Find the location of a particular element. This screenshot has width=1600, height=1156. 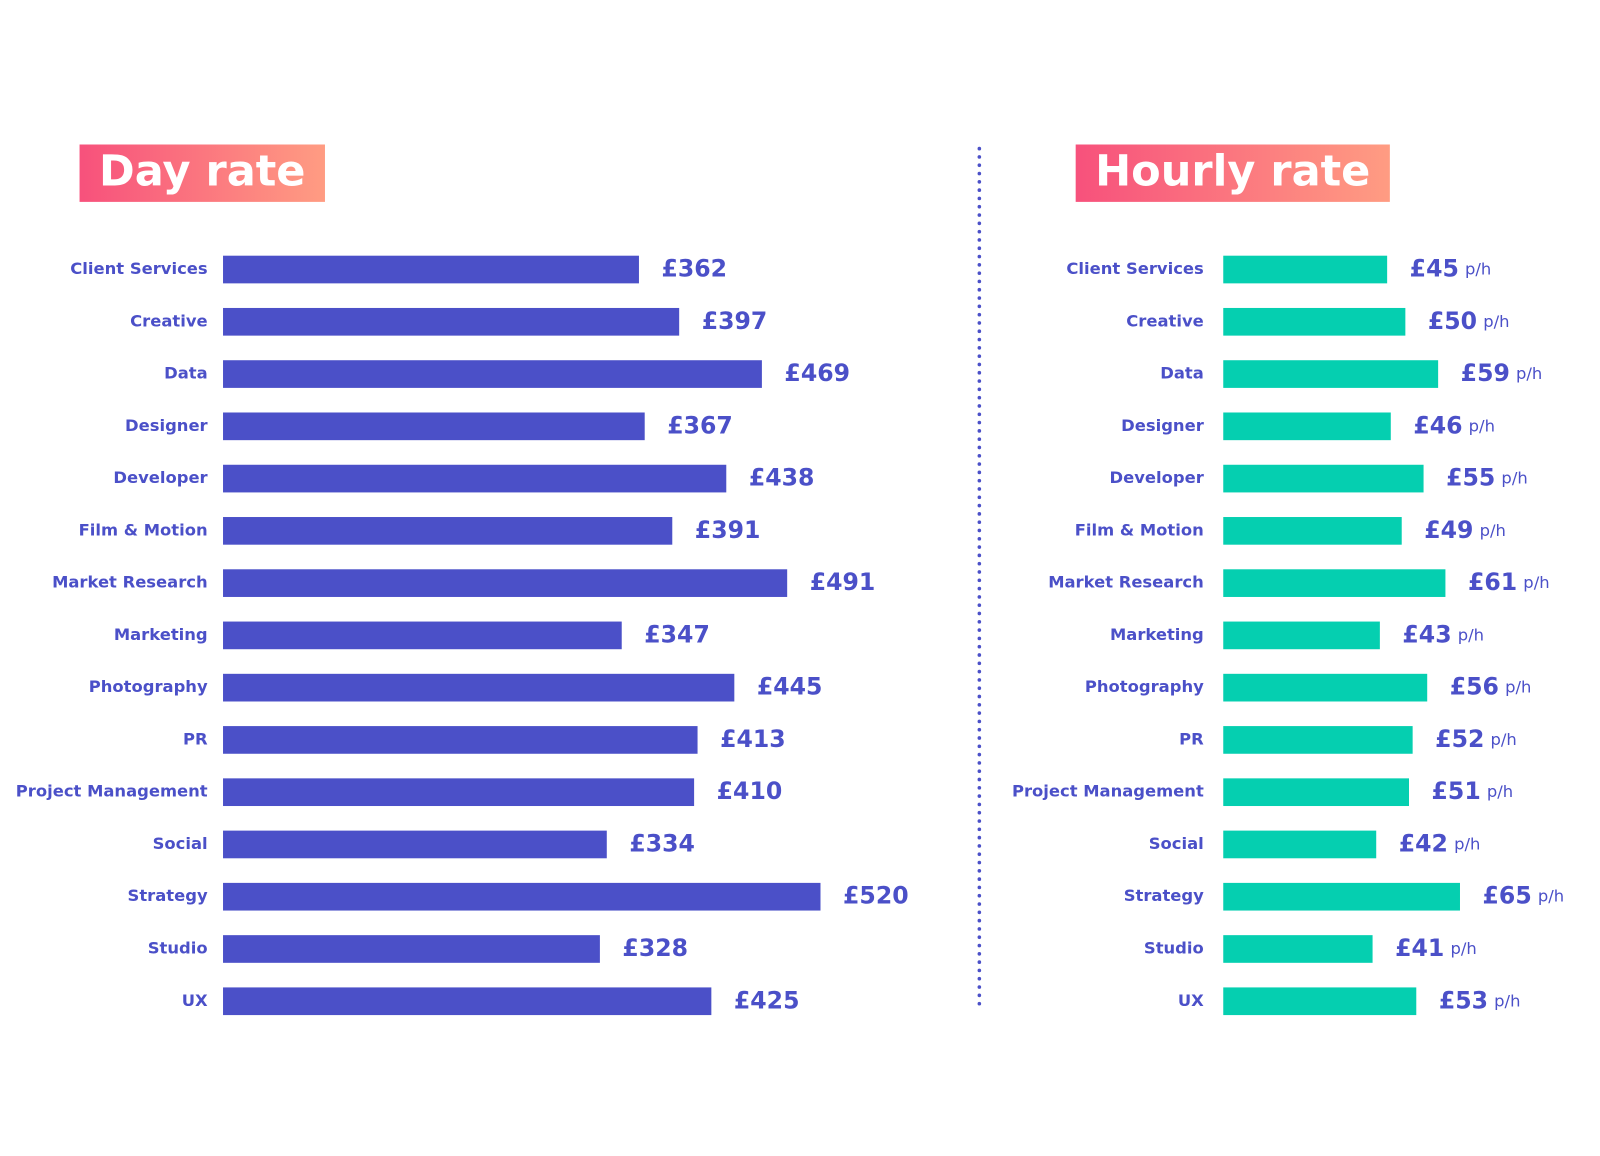

value-label: £45 p/h is located at coordinates (1451, 268).